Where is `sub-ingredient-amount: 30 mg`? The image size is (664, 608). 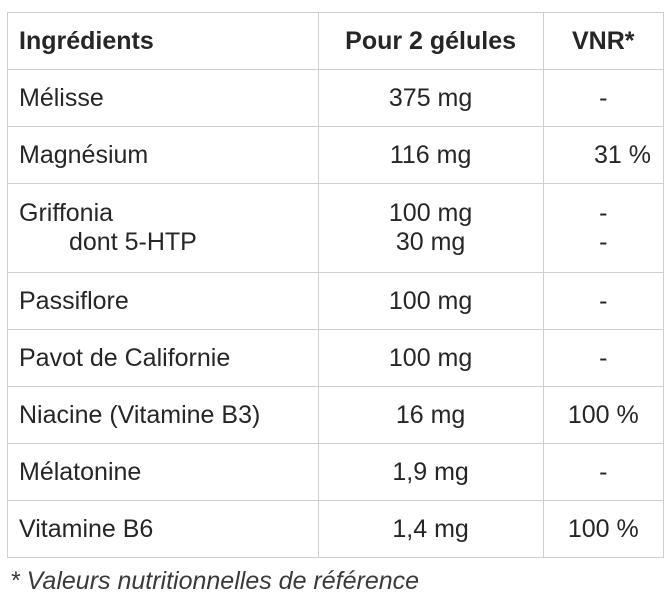 sub-ingredient-amount: 30 mg is located at coordinates (430, 242).